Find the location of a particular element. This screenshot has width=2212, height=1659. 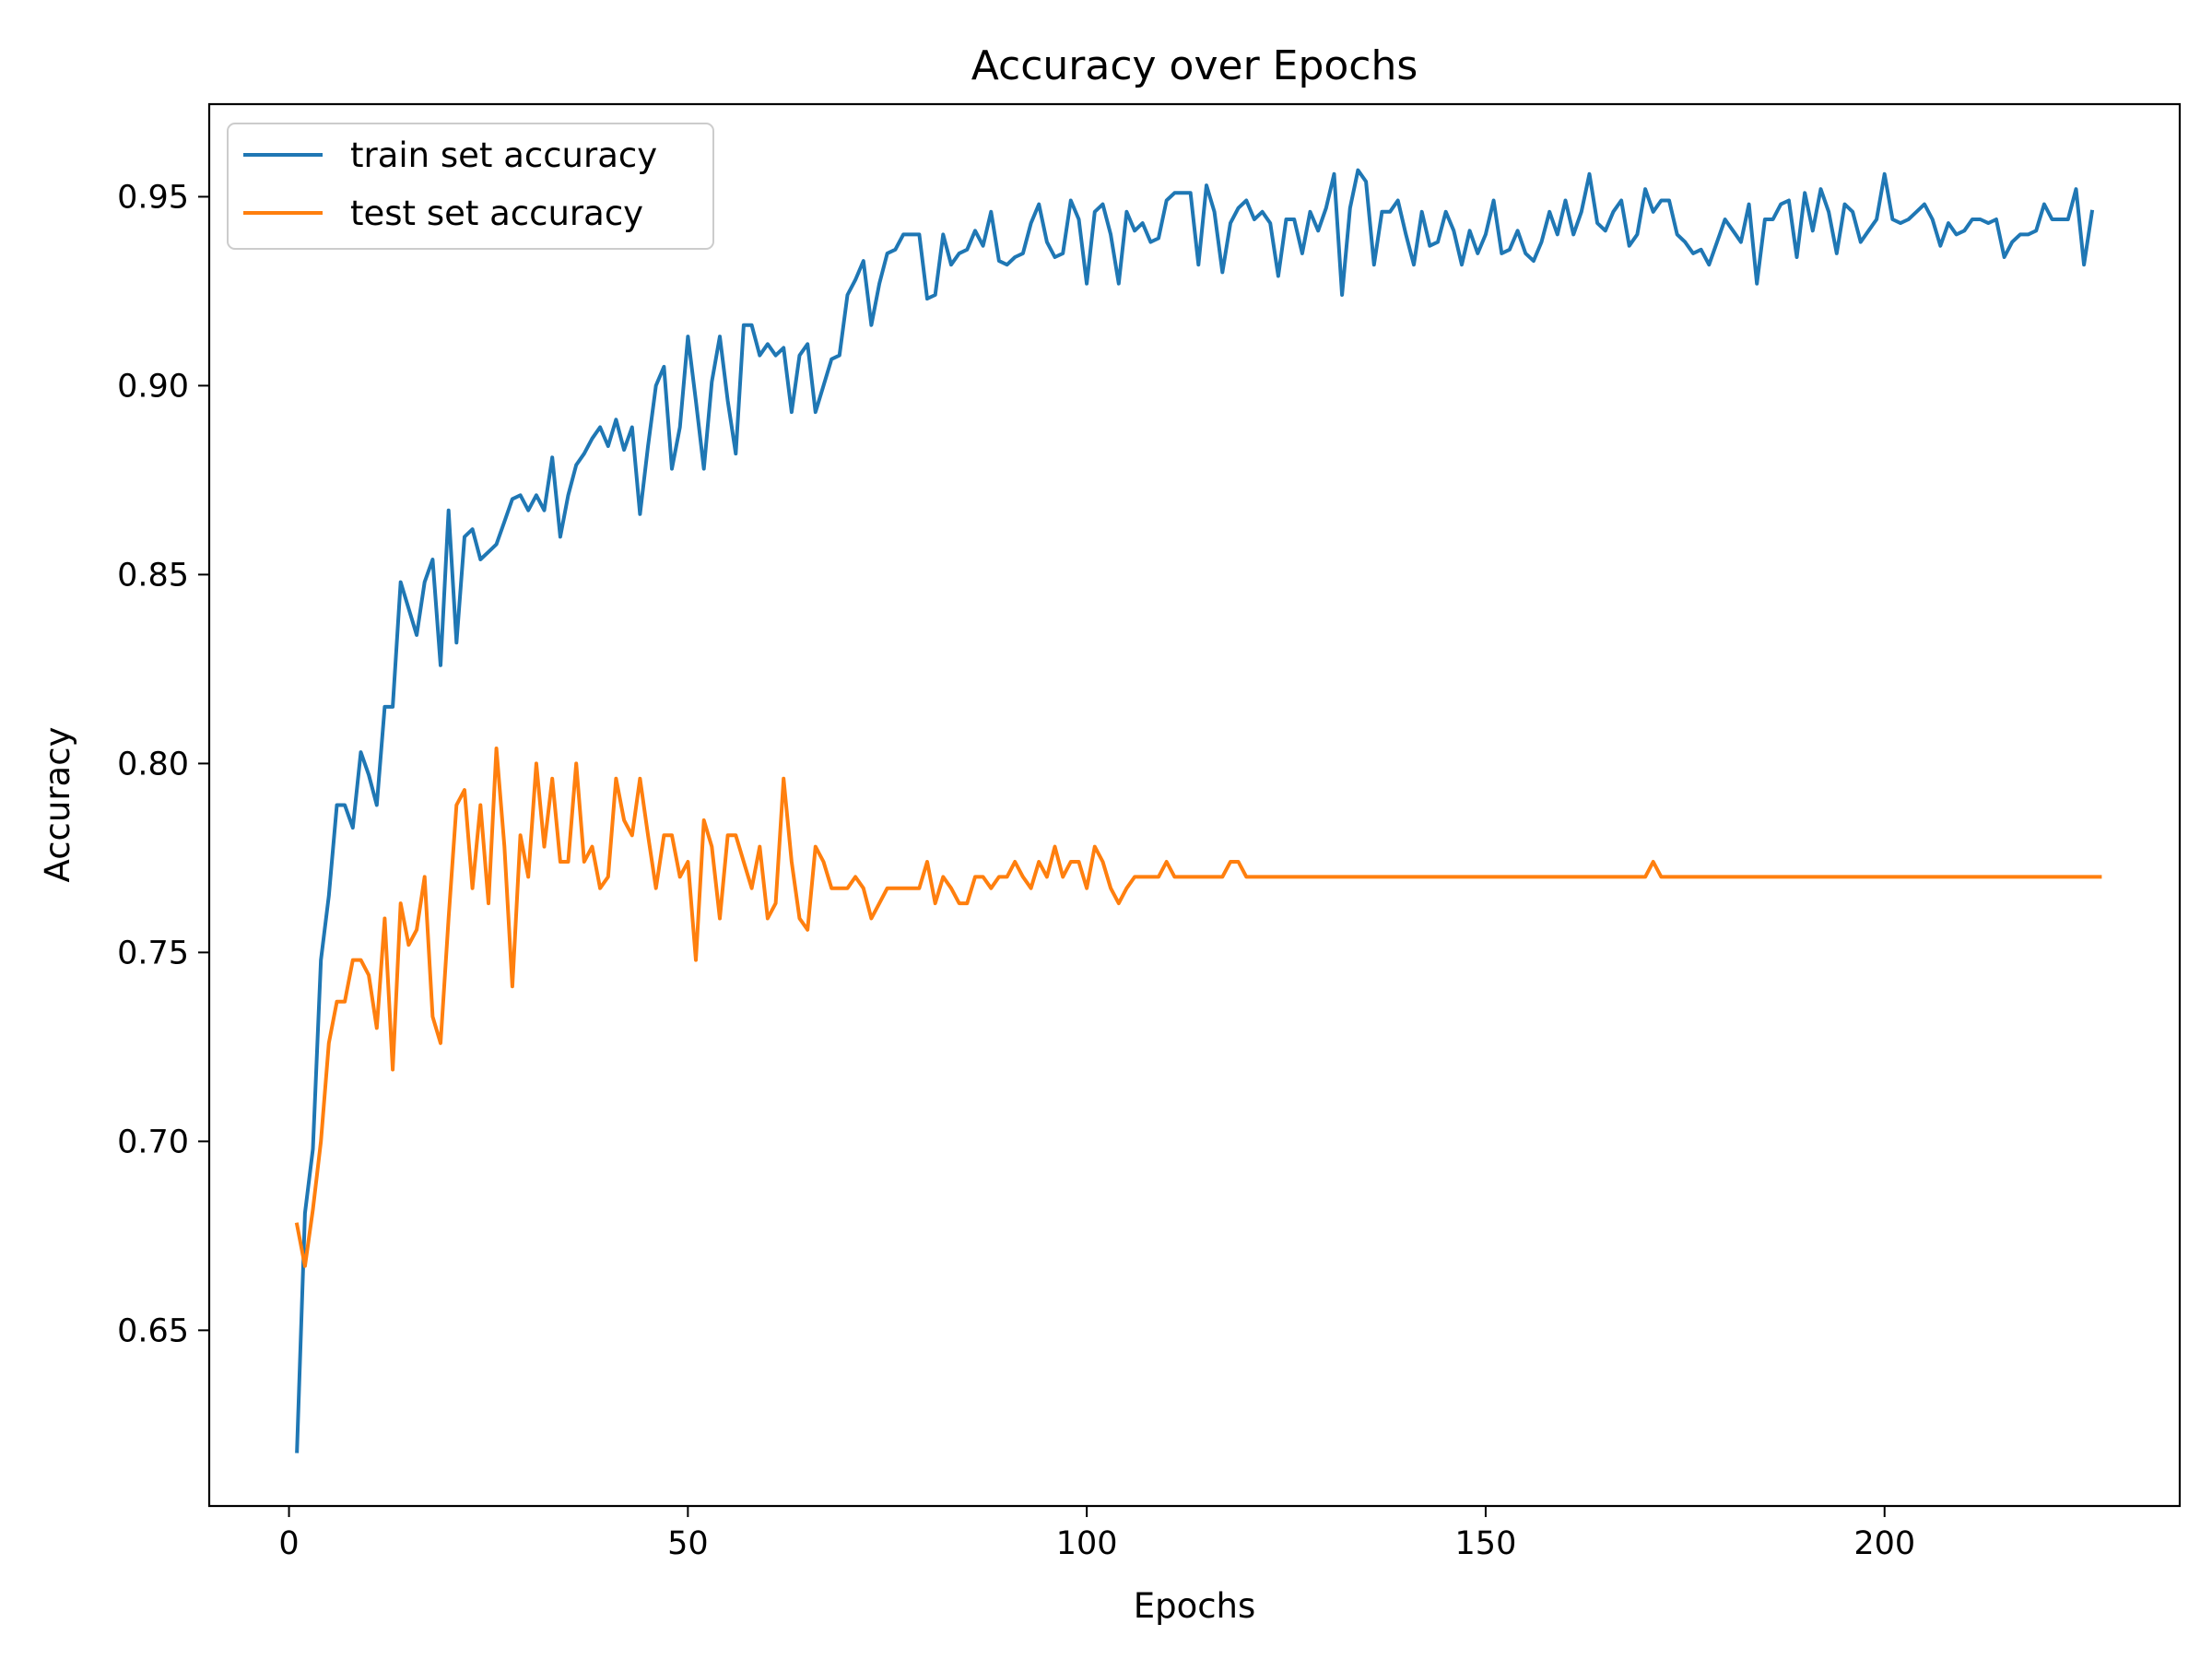

y-axis-ticks: 0.65 0.70 0.75 0.80 0.85 0.90 0.95 is located at coordinates (163, 764).